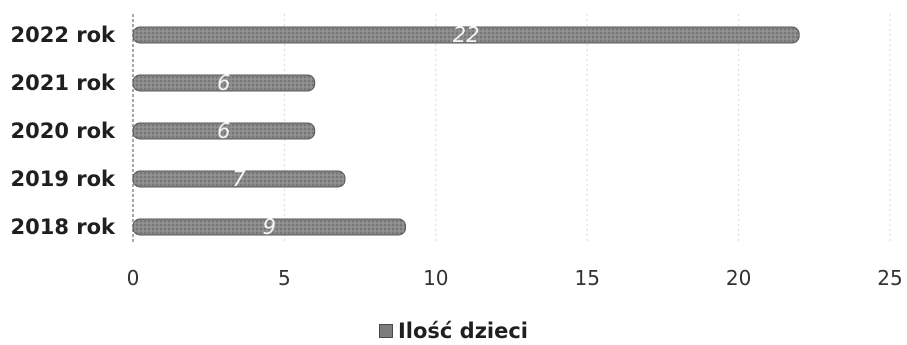 The width and height of the screenshot is (907, 345). What do you see at coordinates (63, 35) in the screenshot?
I see `category-label: 2022 rok` at bounding box center [63, 35].